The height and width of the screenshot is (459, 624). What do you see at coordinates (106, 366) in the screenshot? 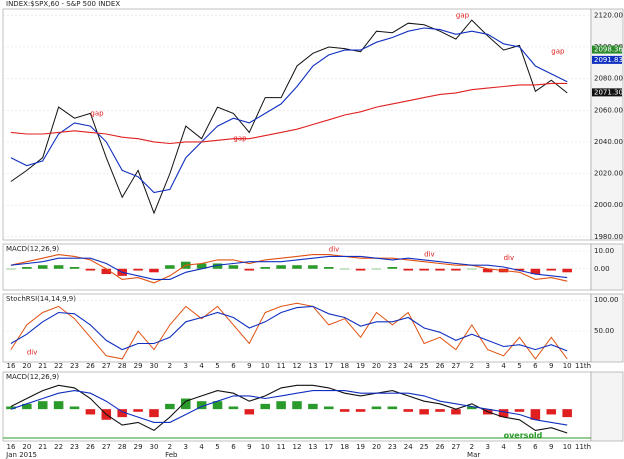
I see `x-tick-label-mid: 27` at bounding box center [106, 366].